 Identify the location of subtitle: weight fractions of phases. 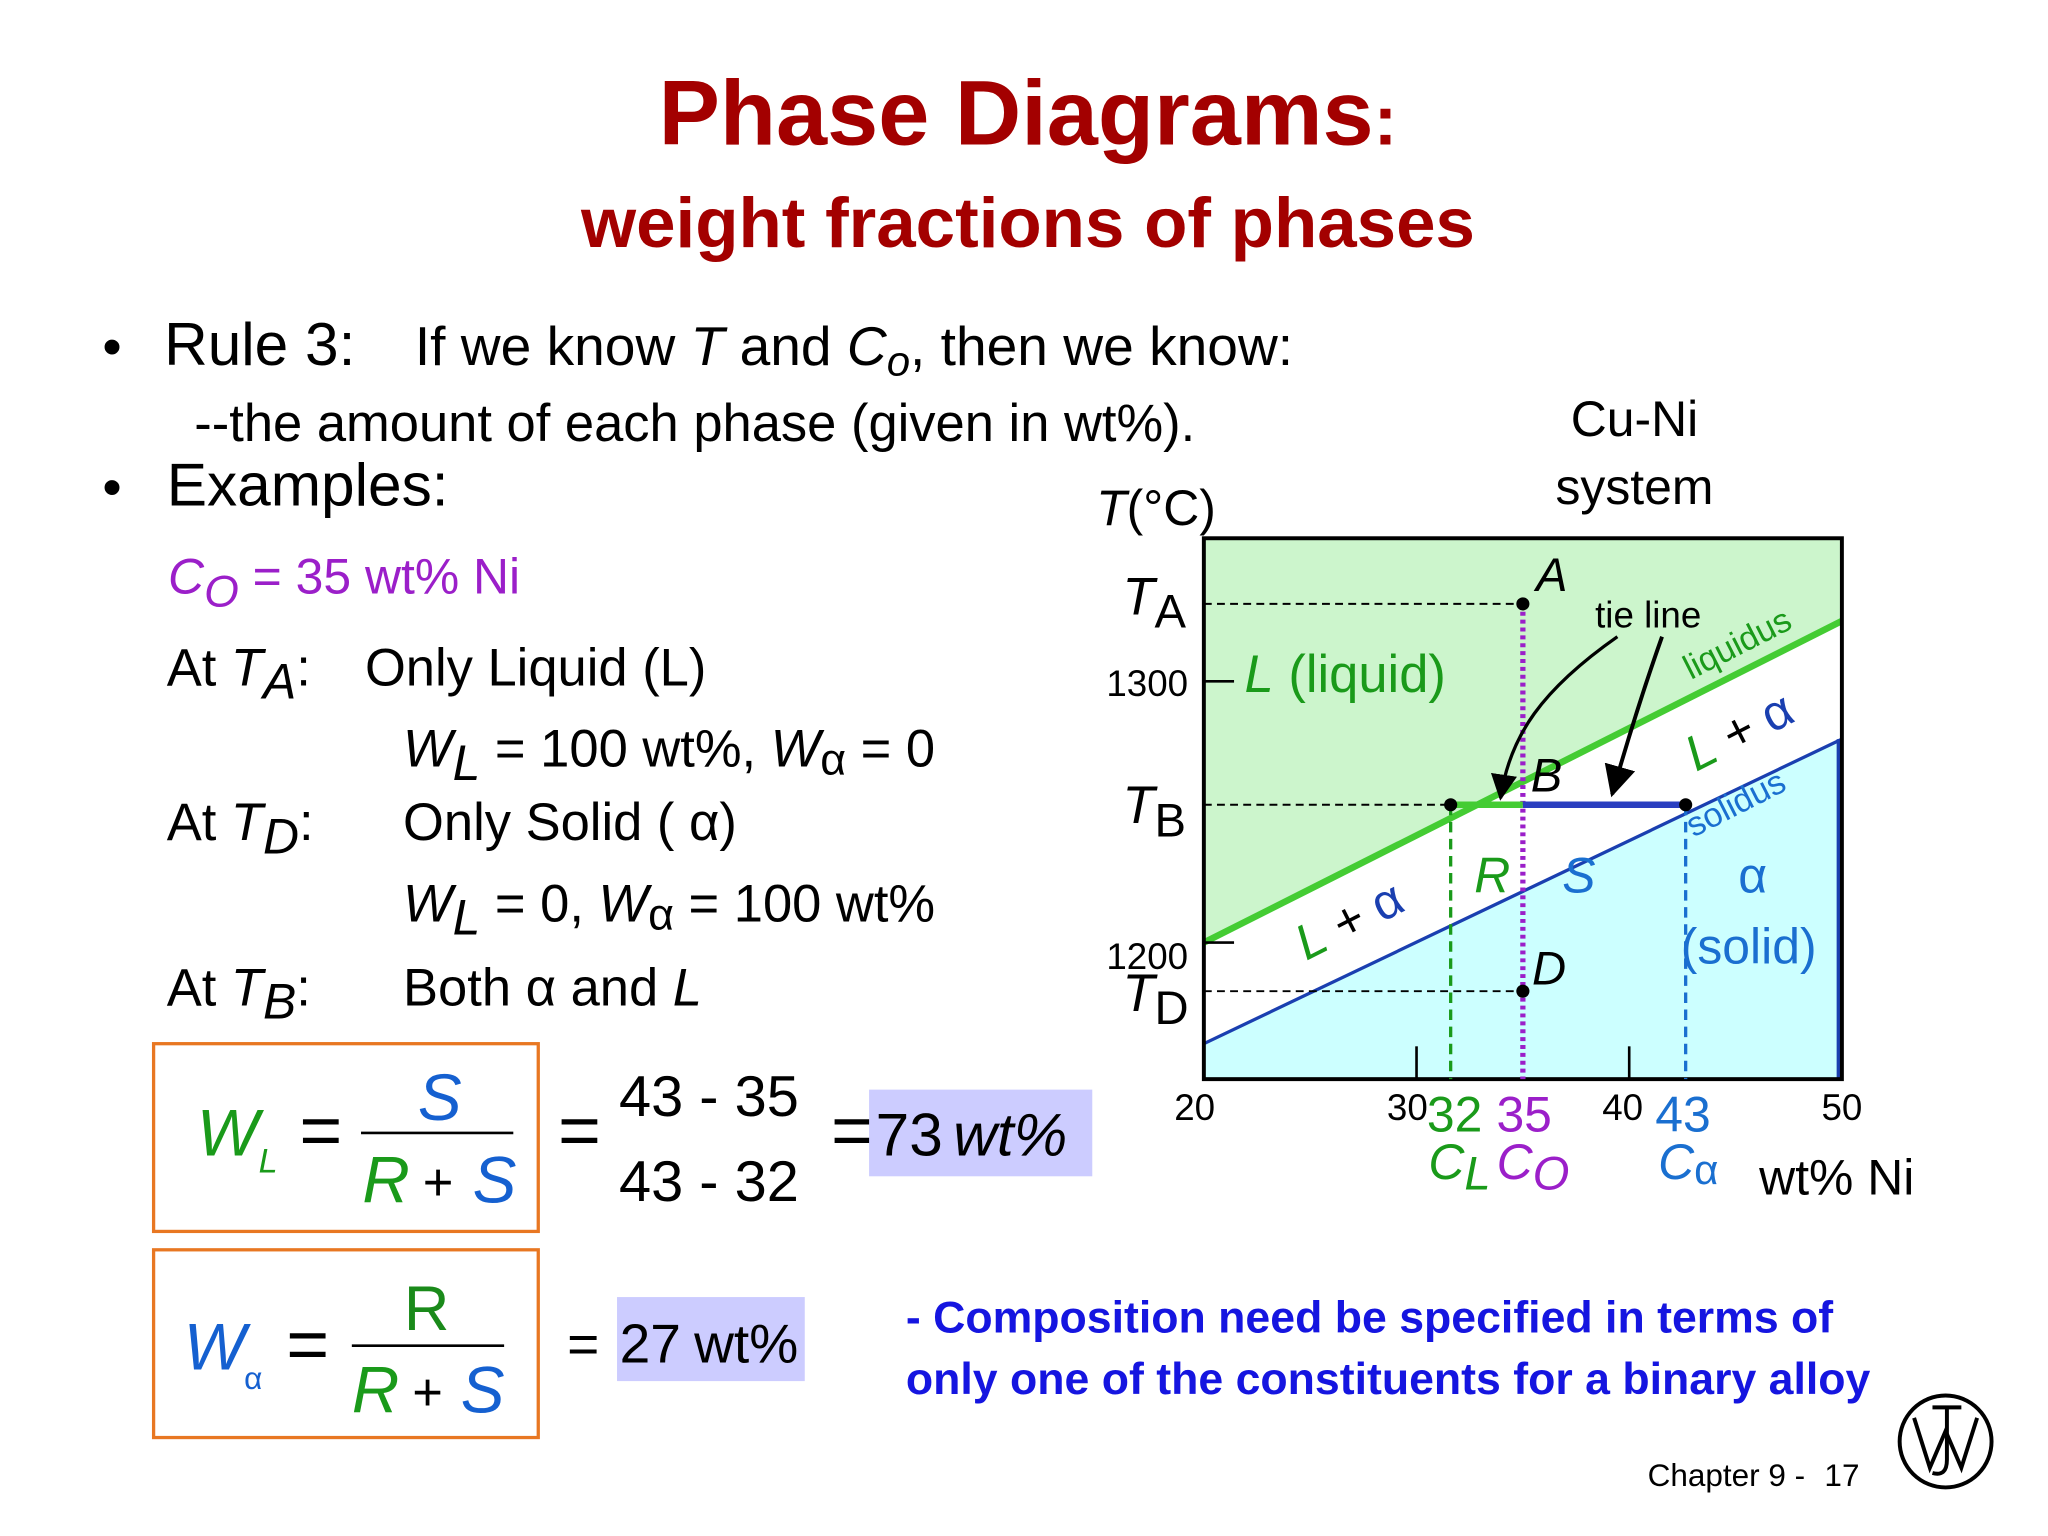
(1027, 223).